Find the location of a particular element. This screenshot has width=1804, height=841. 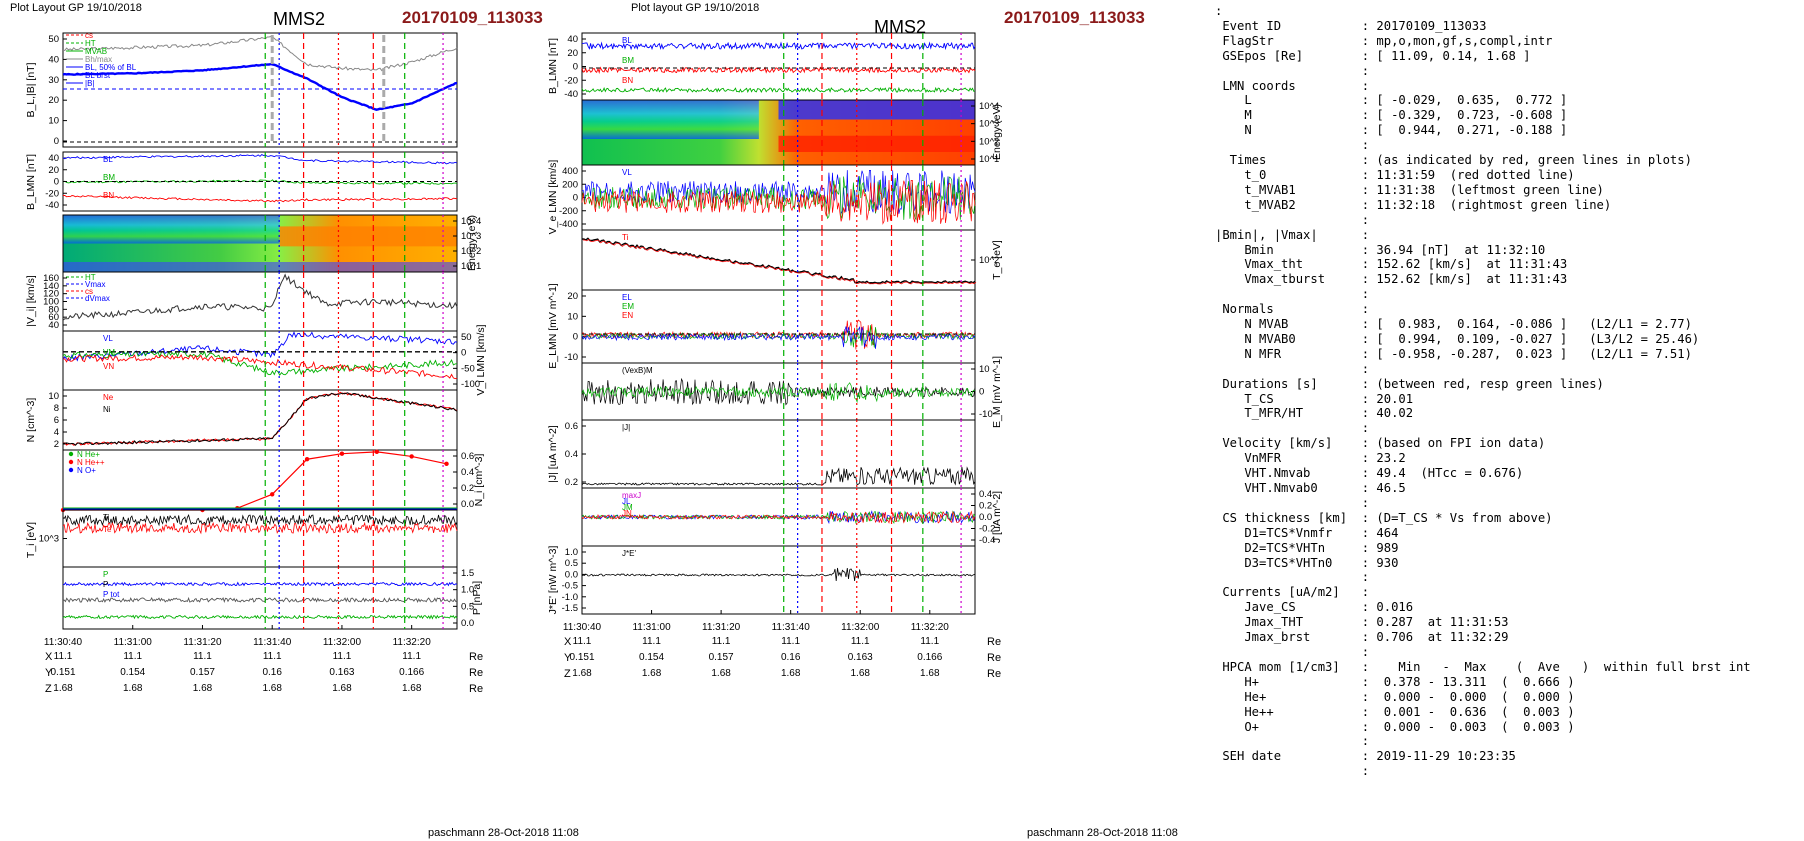

m9-series-label: J*E' is located at coordinates (629, 553).